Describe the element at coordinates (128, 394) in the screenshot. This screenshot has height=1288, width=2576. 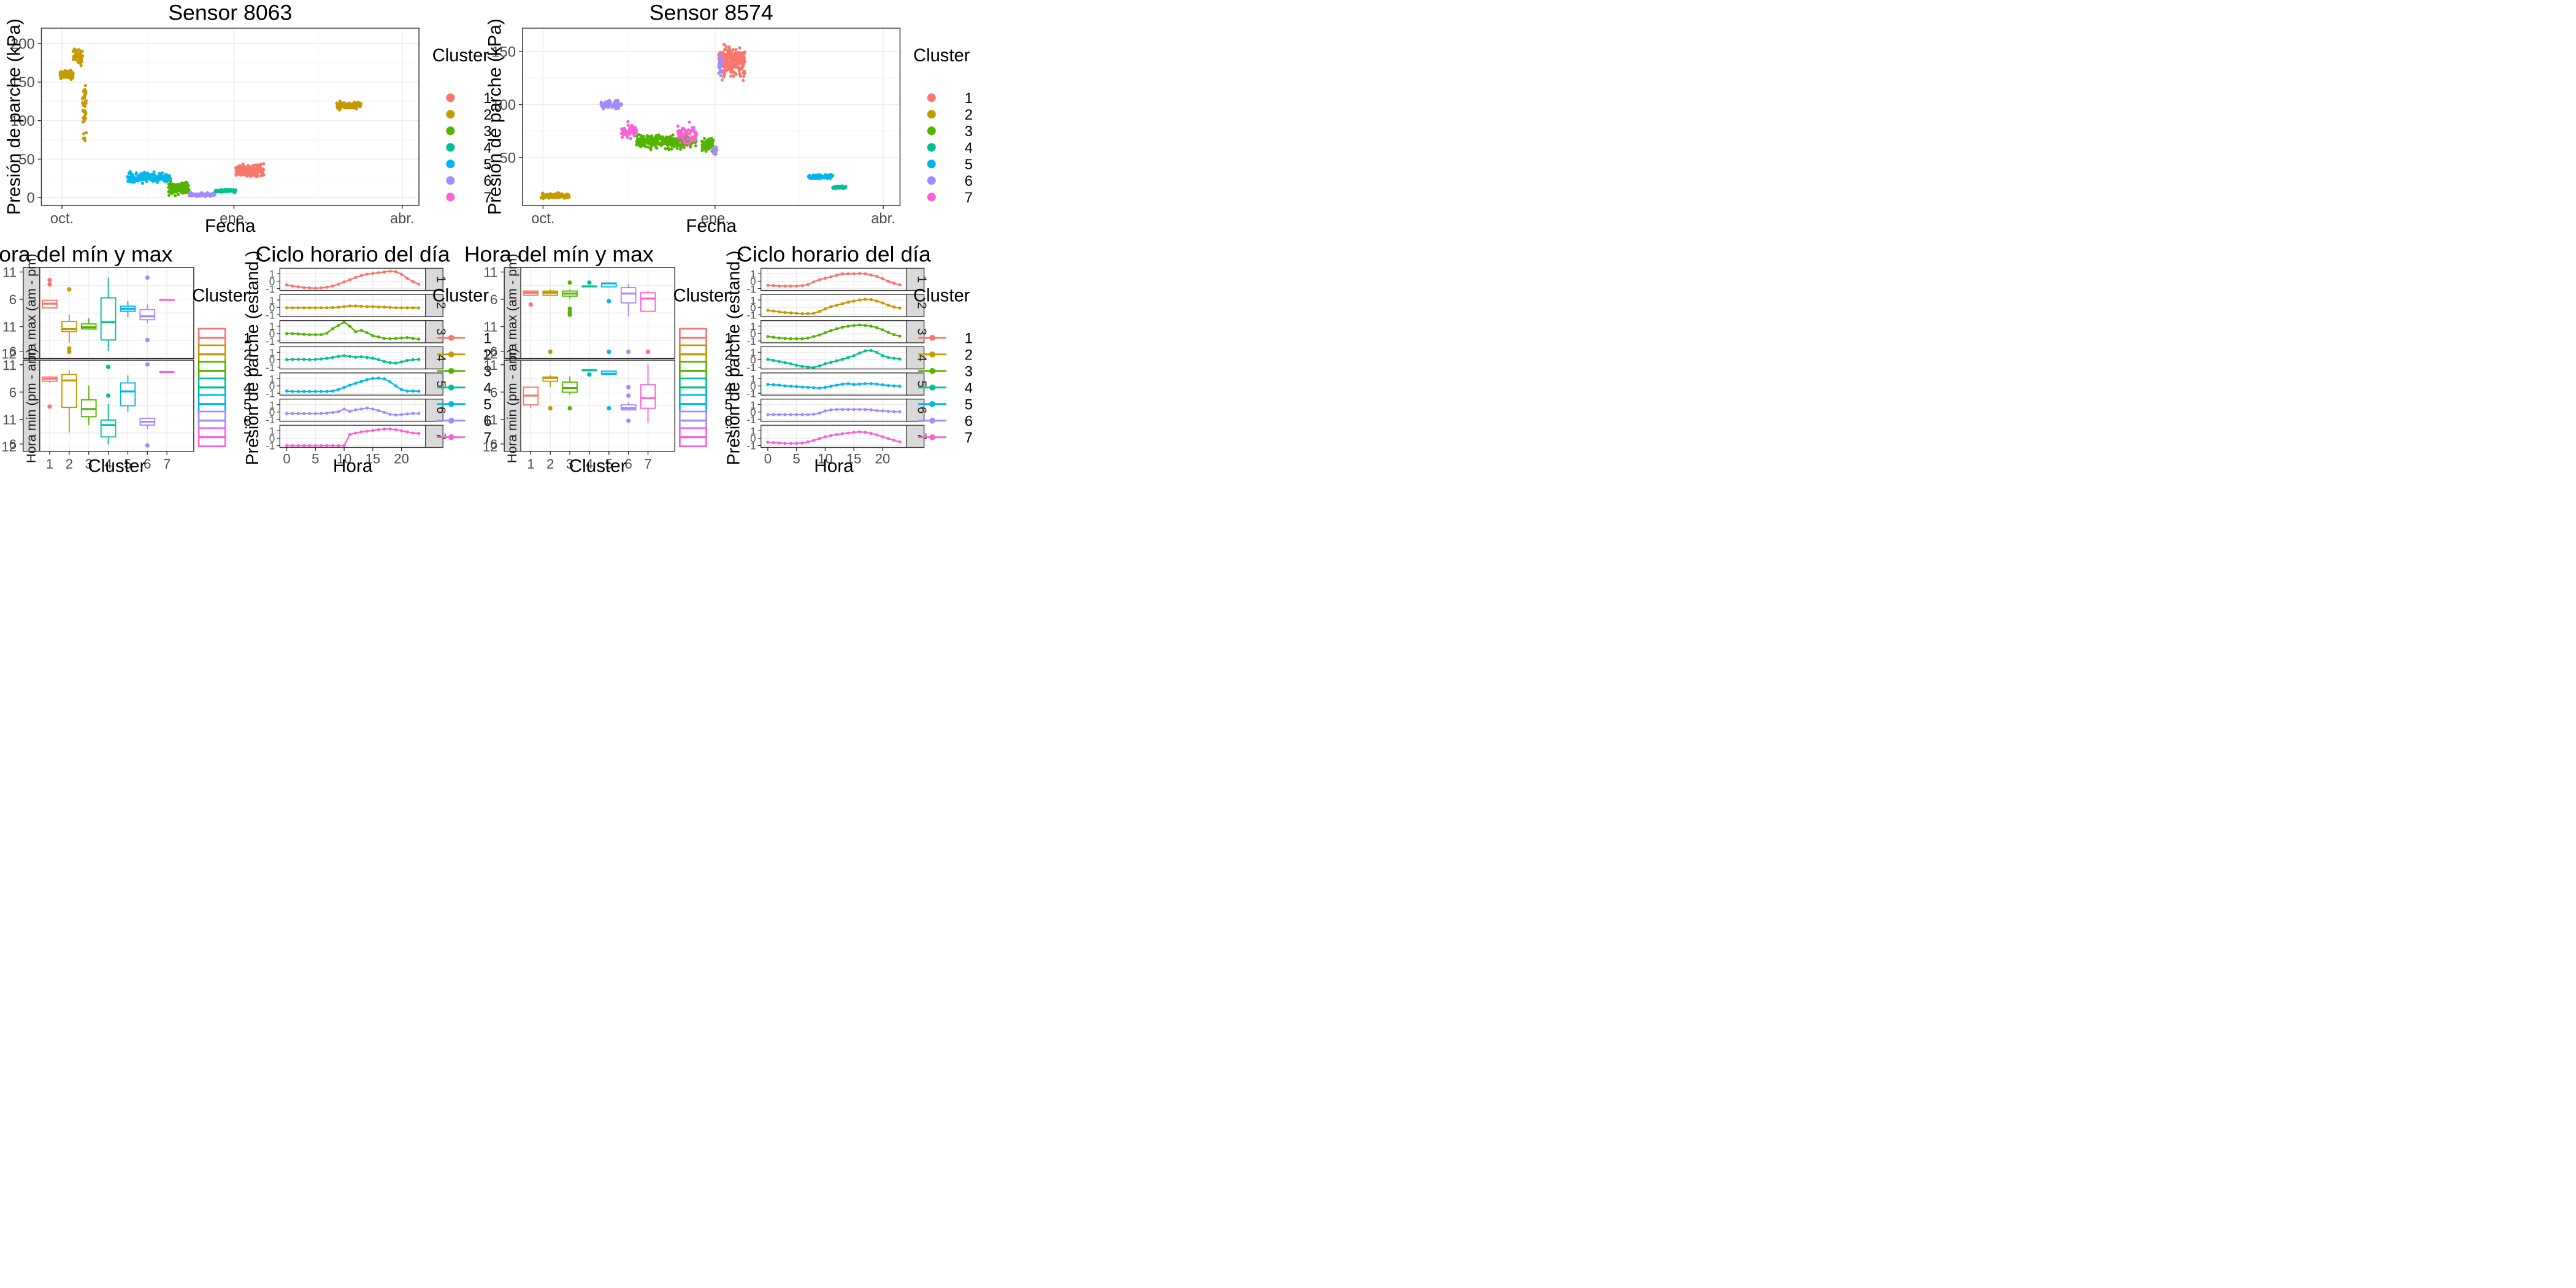
I see `box` at that location.